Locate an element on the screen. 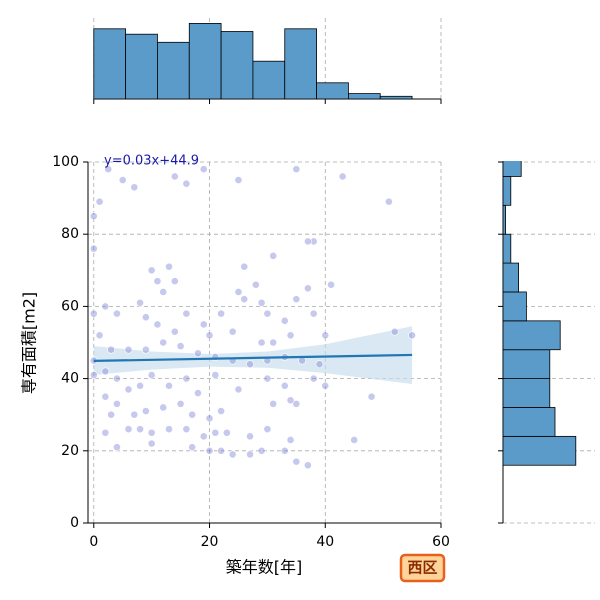  badge-box is located at coordinates (422, 568).